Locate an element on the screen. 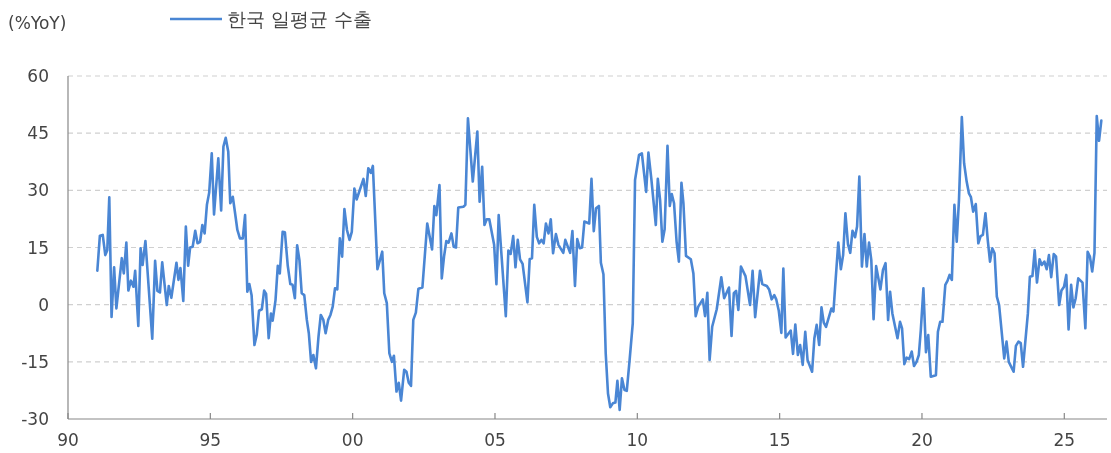 Image resolution: width=1111 pixels, height=453 pixels. x-tick-label: 90 is located at coordinates (68, 440).